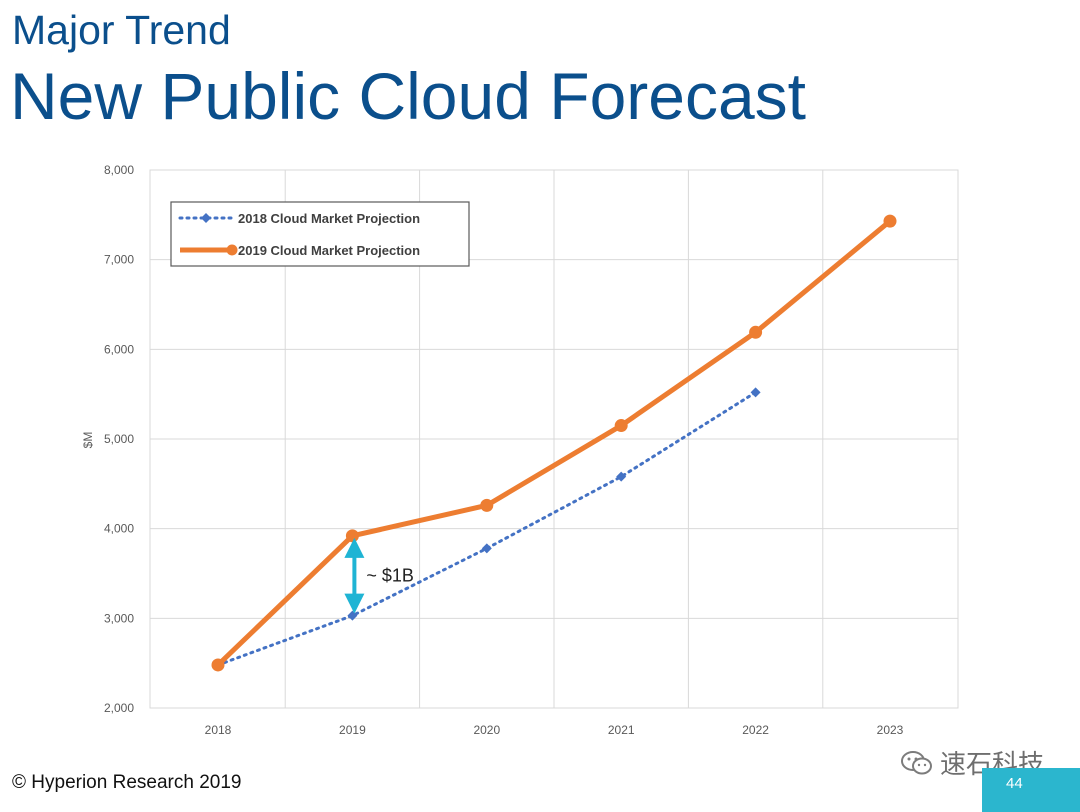 This screenshot has width=1080, height=812. I want to click on y-tick-label: 4,000, so click(119, 529).